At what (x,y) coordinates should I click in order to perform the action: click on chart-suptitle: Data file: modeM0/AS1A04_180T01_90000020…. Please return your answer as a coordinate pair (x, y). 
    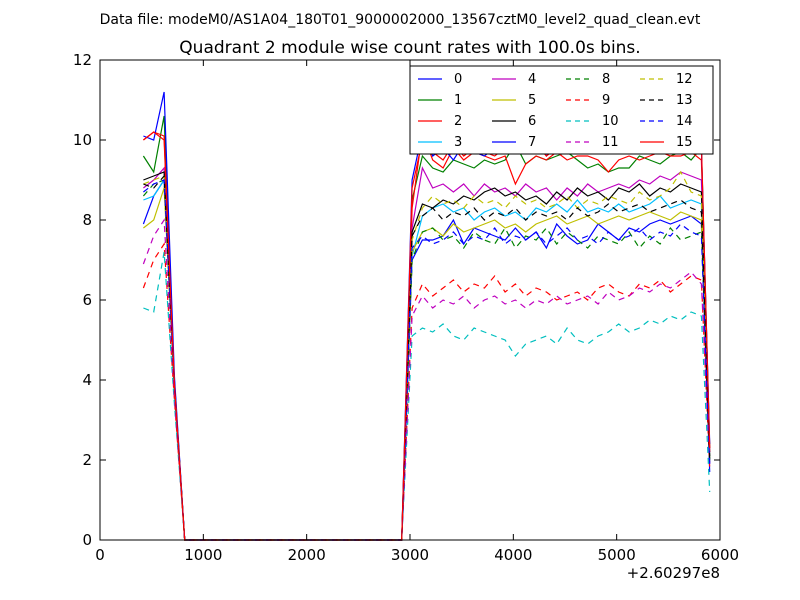
    Looking at the image, I should click on (400, 20).